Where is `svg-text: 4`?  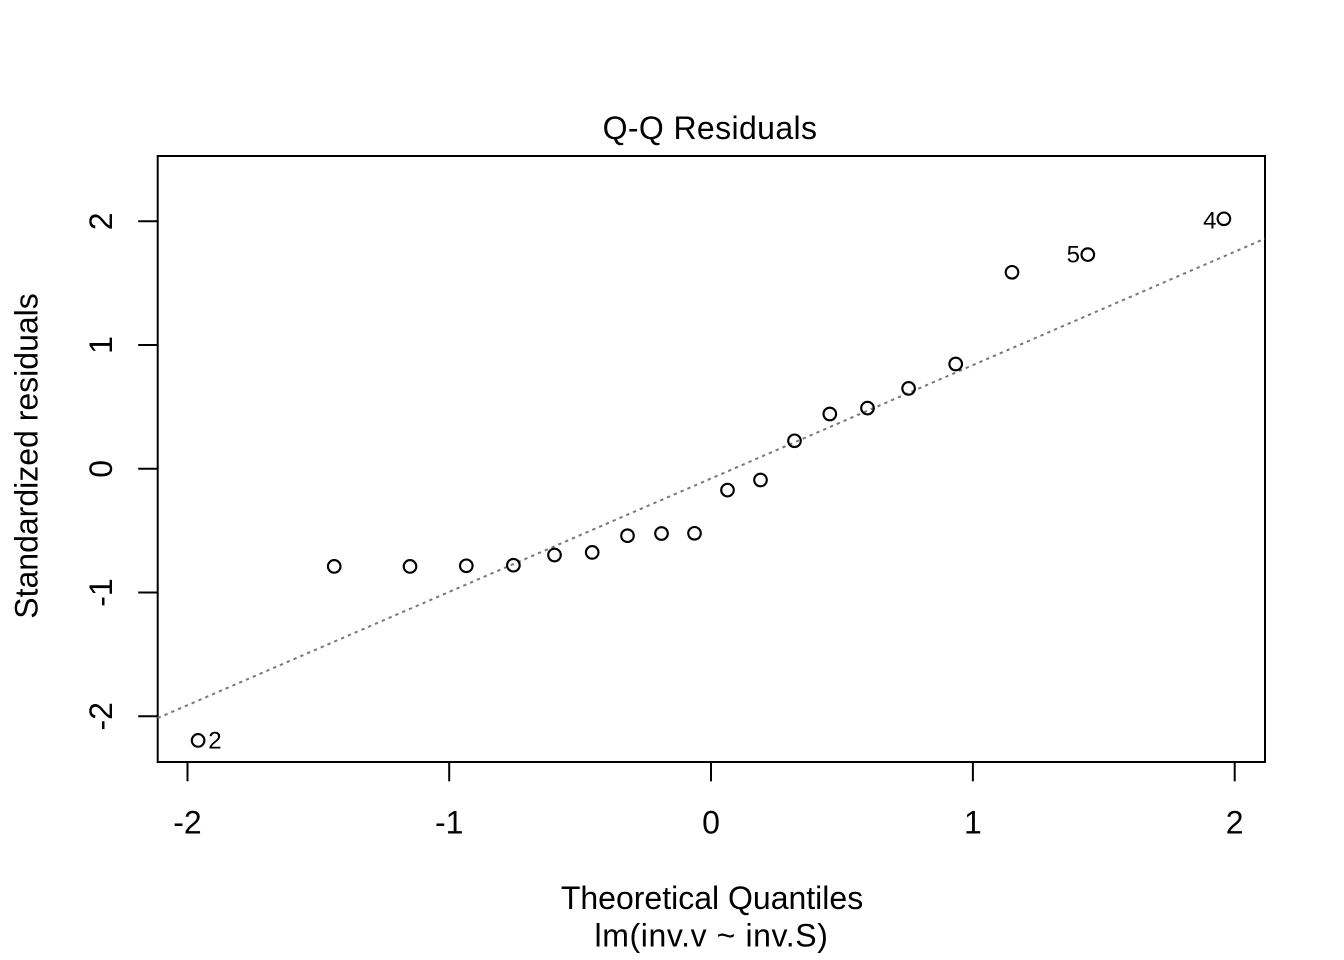
svg-text: 4 is located at coordinates (1209, 220).